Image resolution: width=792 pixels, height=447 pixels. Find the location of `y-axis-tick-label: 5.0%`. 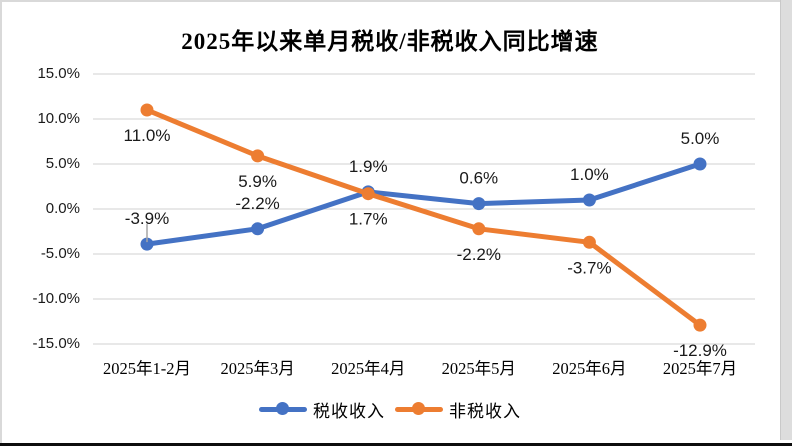

y-axis-tick-label: 5.0% is located at coordinates (62, 163).